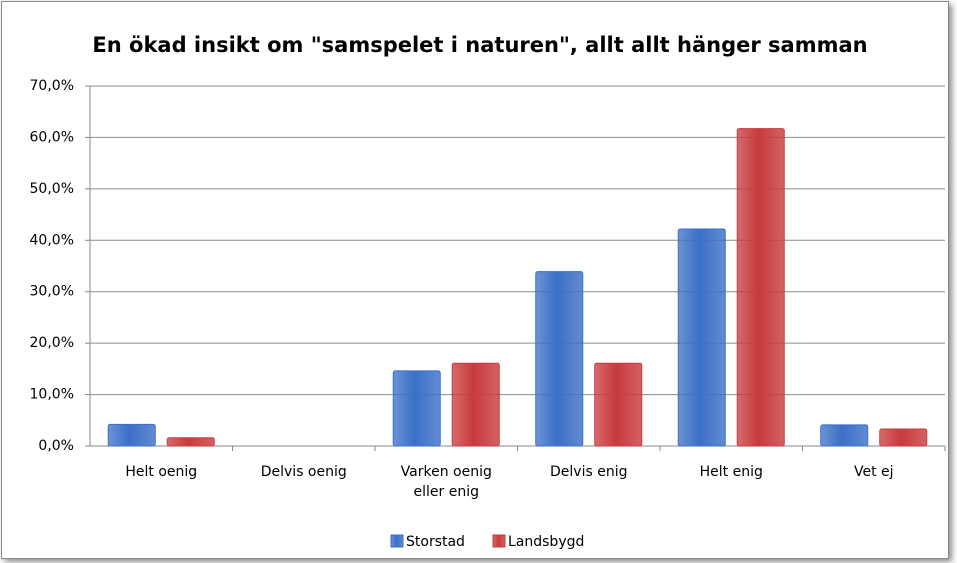  Describe the element at coordinates (873, 472) in the screenshot. I see `x-tick-label: Vet ej` at that location.